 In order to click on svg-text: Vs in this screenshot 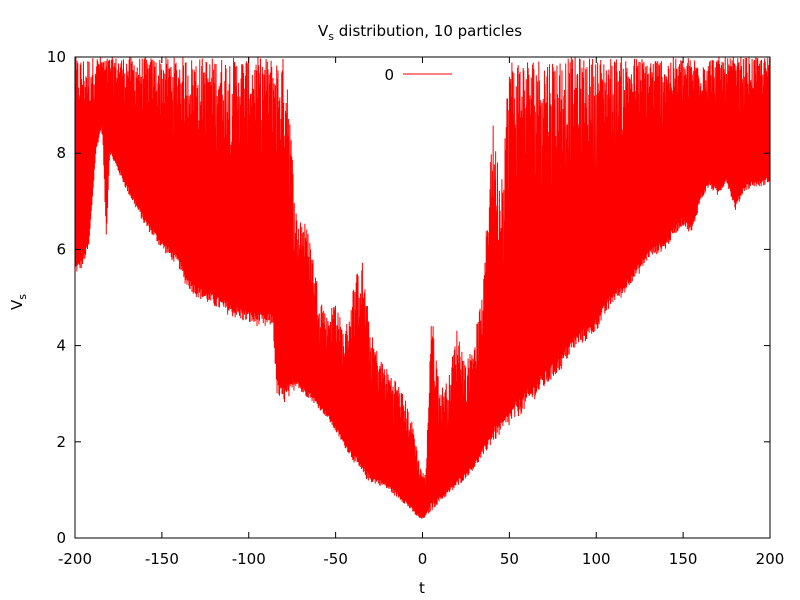, I will do `click(18, 302)`.